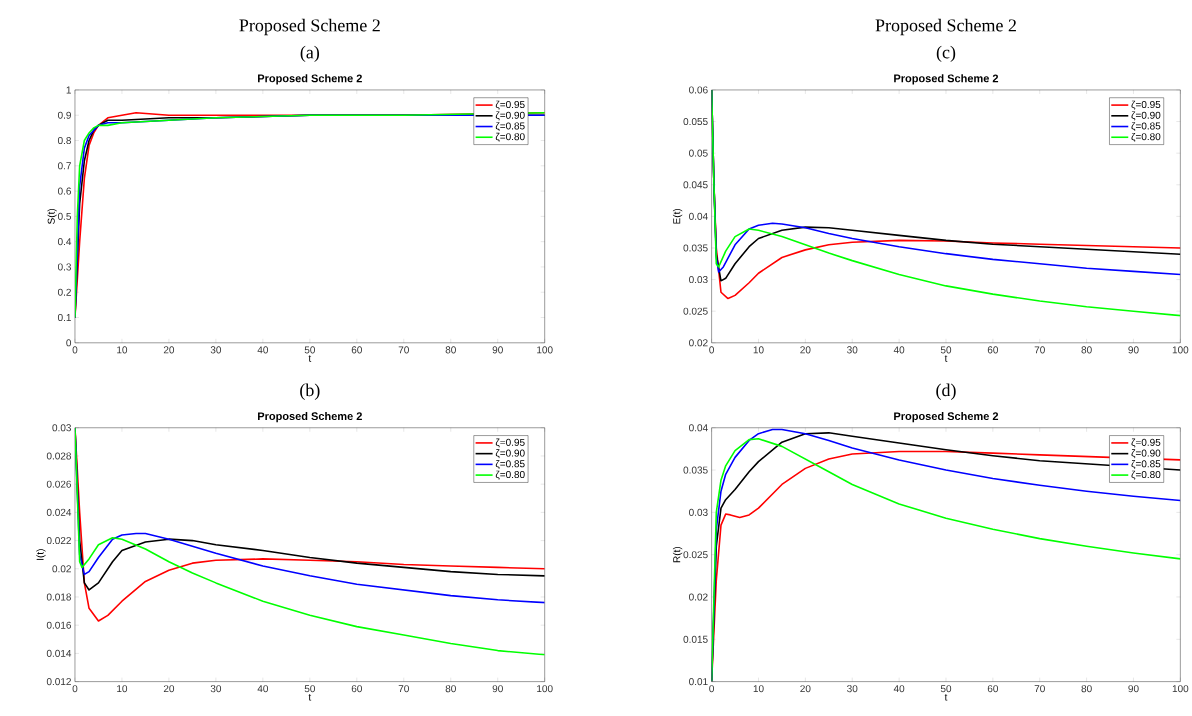  What do you see at coordinates (64, 292) in the screenshot?
I see `y-tick-label: 0.2` at bounding box center [64, 292].